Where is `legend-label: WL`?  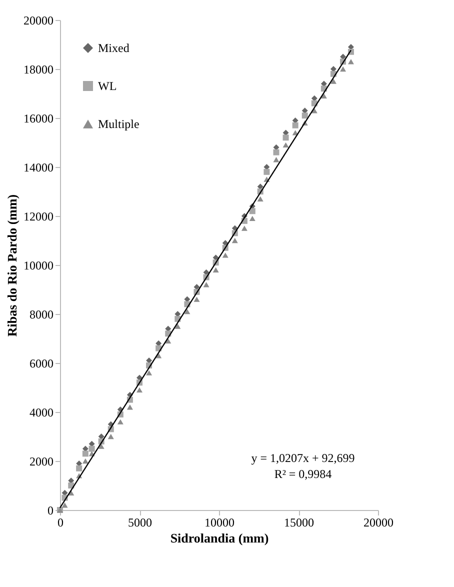 legend-label: WL is located at coordinates (107, 86).